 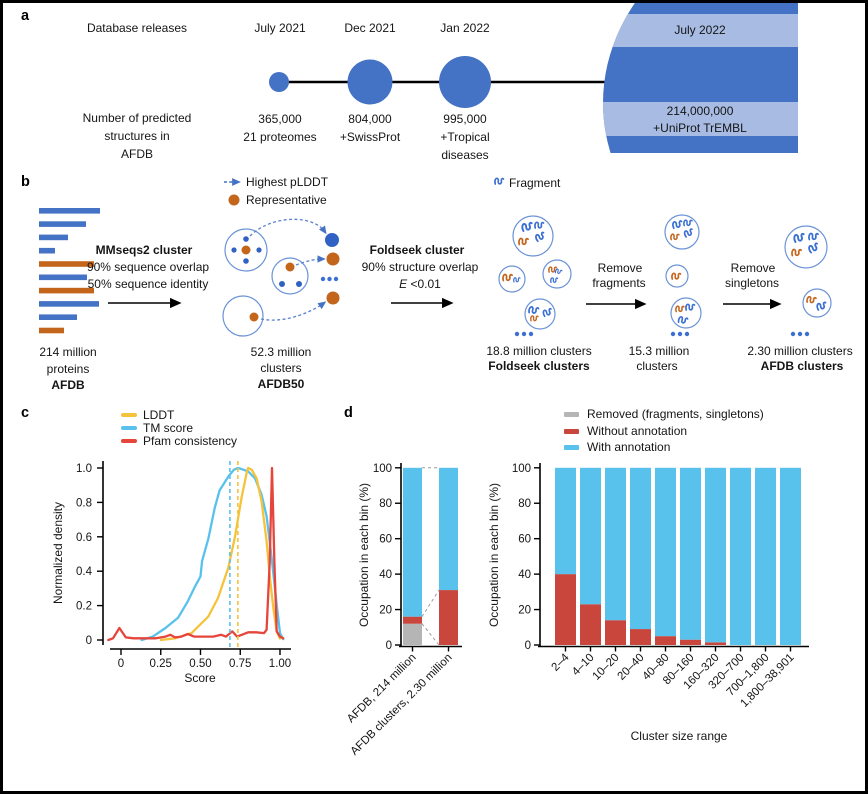 What do you see at coordinates (200, 664) in the screenshot?
I see `svg-text: 0.50` at bounding box center [200, 664].